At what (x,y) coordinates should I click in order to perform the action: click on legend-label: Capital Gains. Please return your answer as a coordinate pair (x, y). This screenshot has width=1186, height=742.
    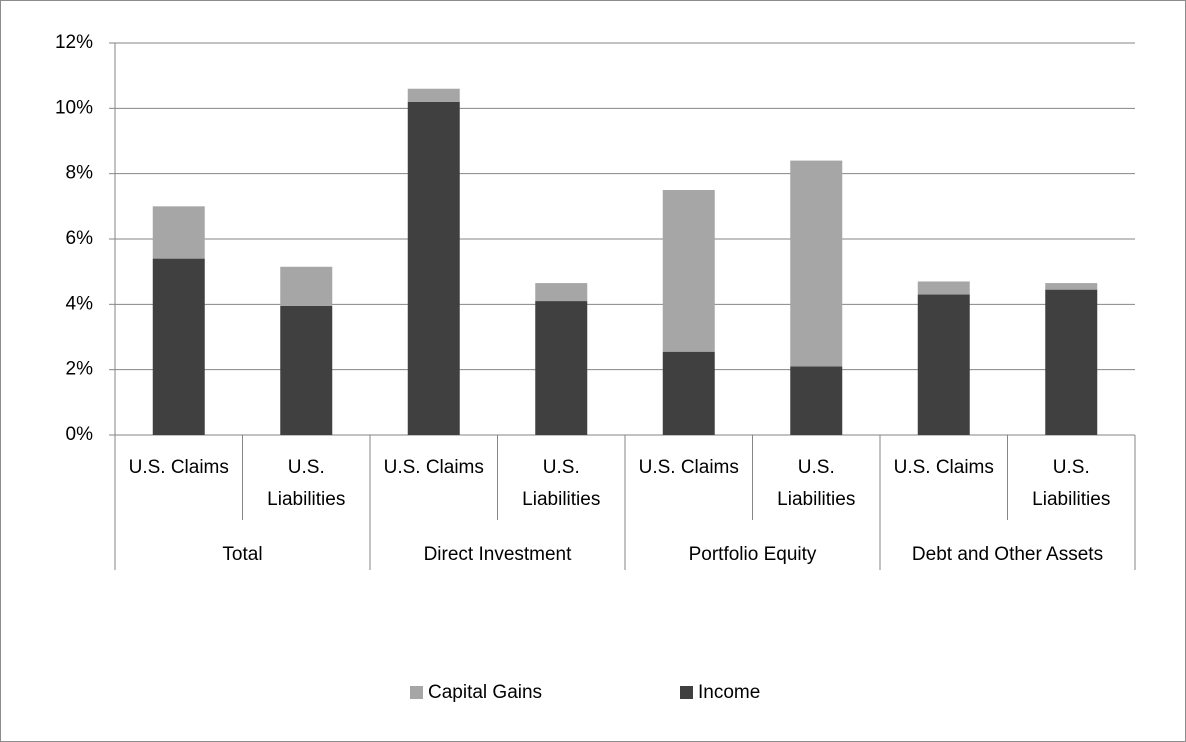
    Looking at the image, I should click on (485, 692).